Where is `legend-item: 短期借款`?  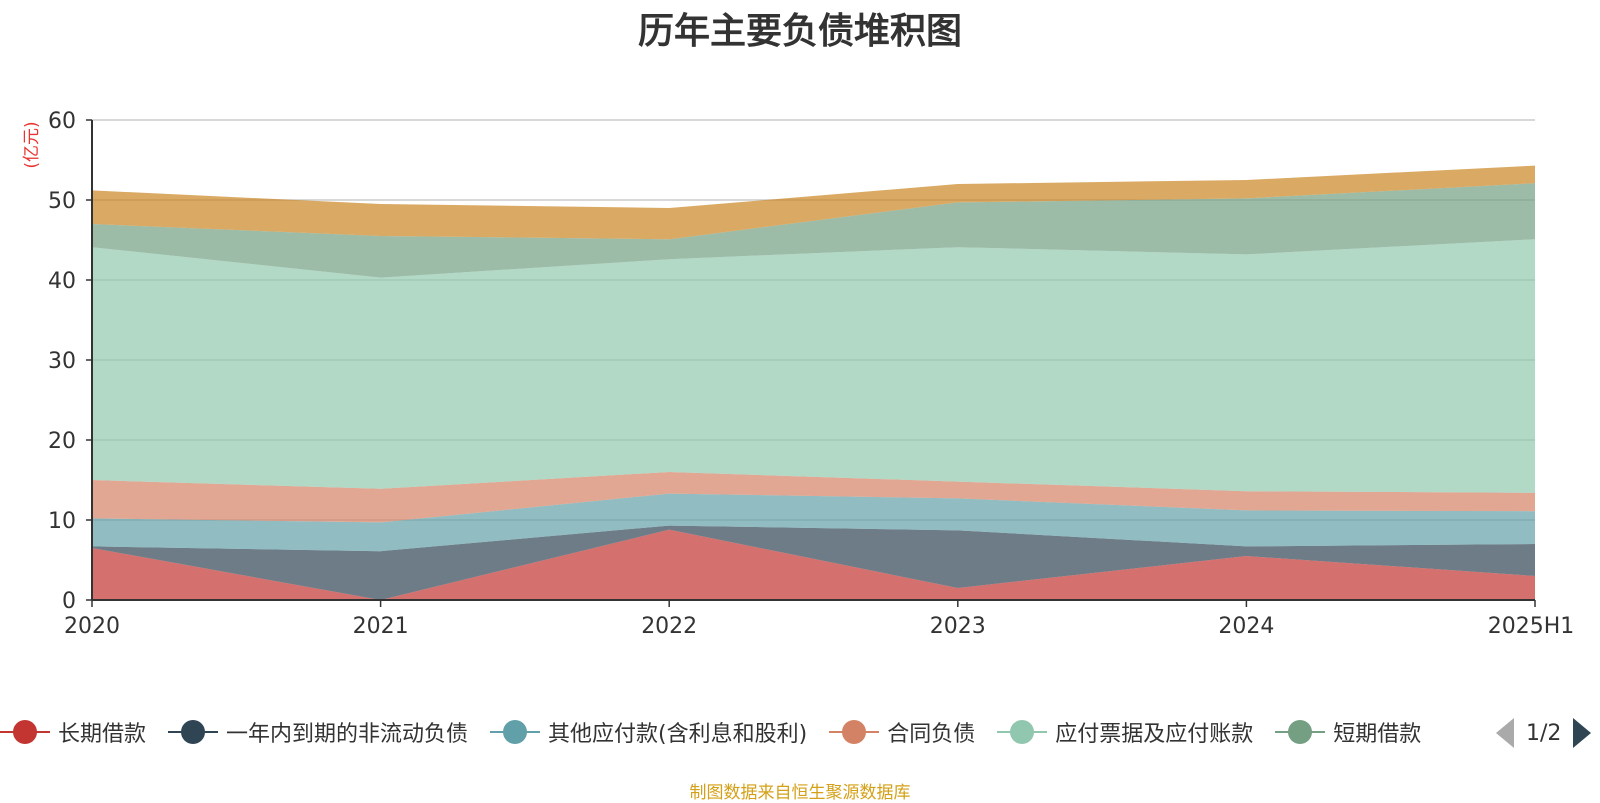 legend-item: 短期借款 is located at coordinates (1348, 732).